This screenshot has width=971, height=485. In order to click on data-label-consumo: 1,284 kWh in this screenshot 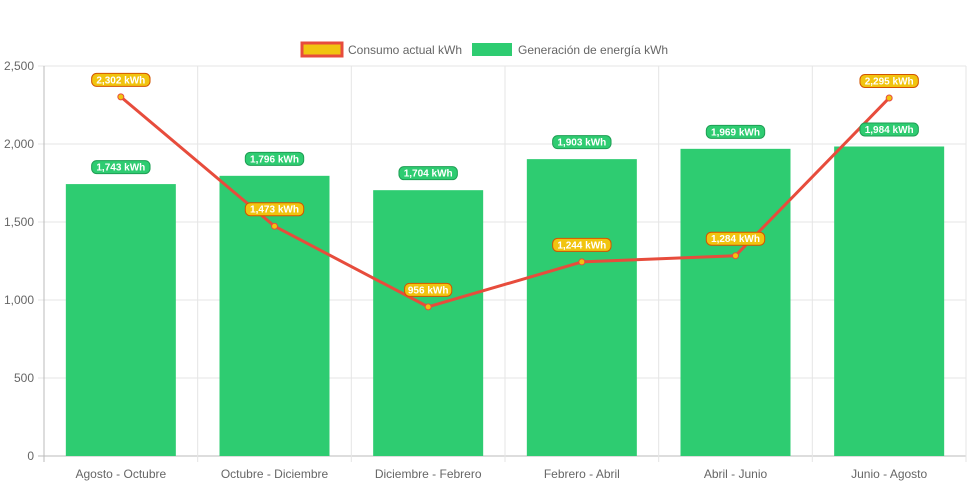, I will do `click(735, 239)`.